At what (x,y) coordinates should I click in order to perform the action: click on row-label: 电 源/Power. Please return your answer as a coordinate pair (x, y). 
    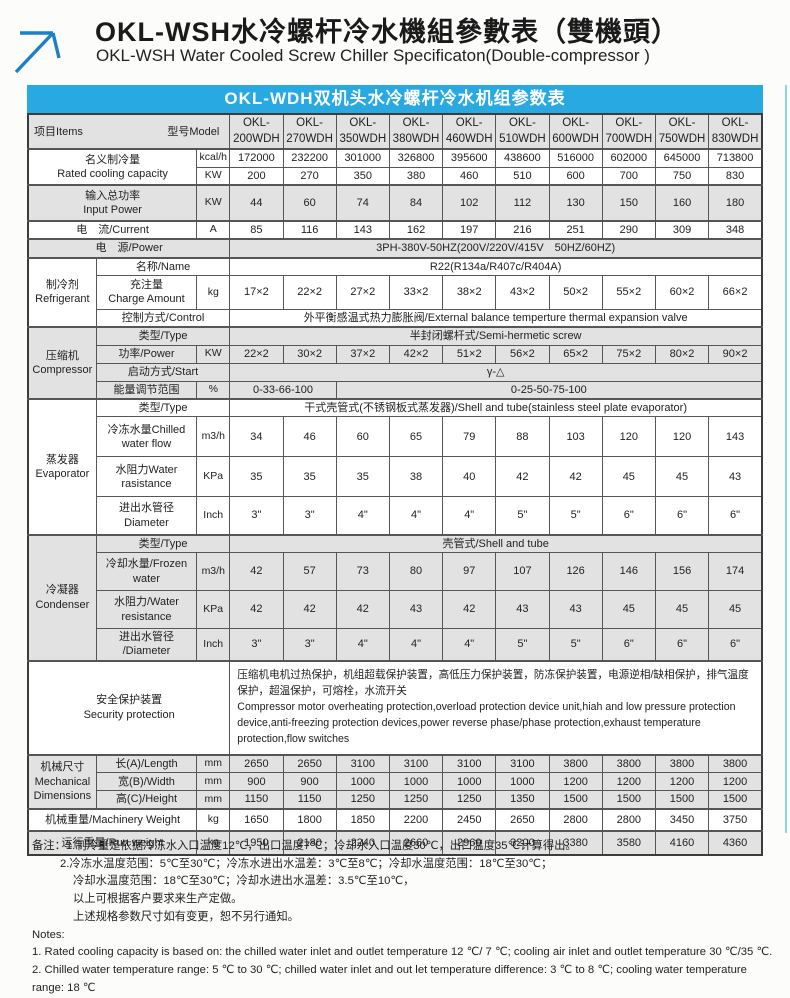
    Looking at the image, I should click on (129, 248).